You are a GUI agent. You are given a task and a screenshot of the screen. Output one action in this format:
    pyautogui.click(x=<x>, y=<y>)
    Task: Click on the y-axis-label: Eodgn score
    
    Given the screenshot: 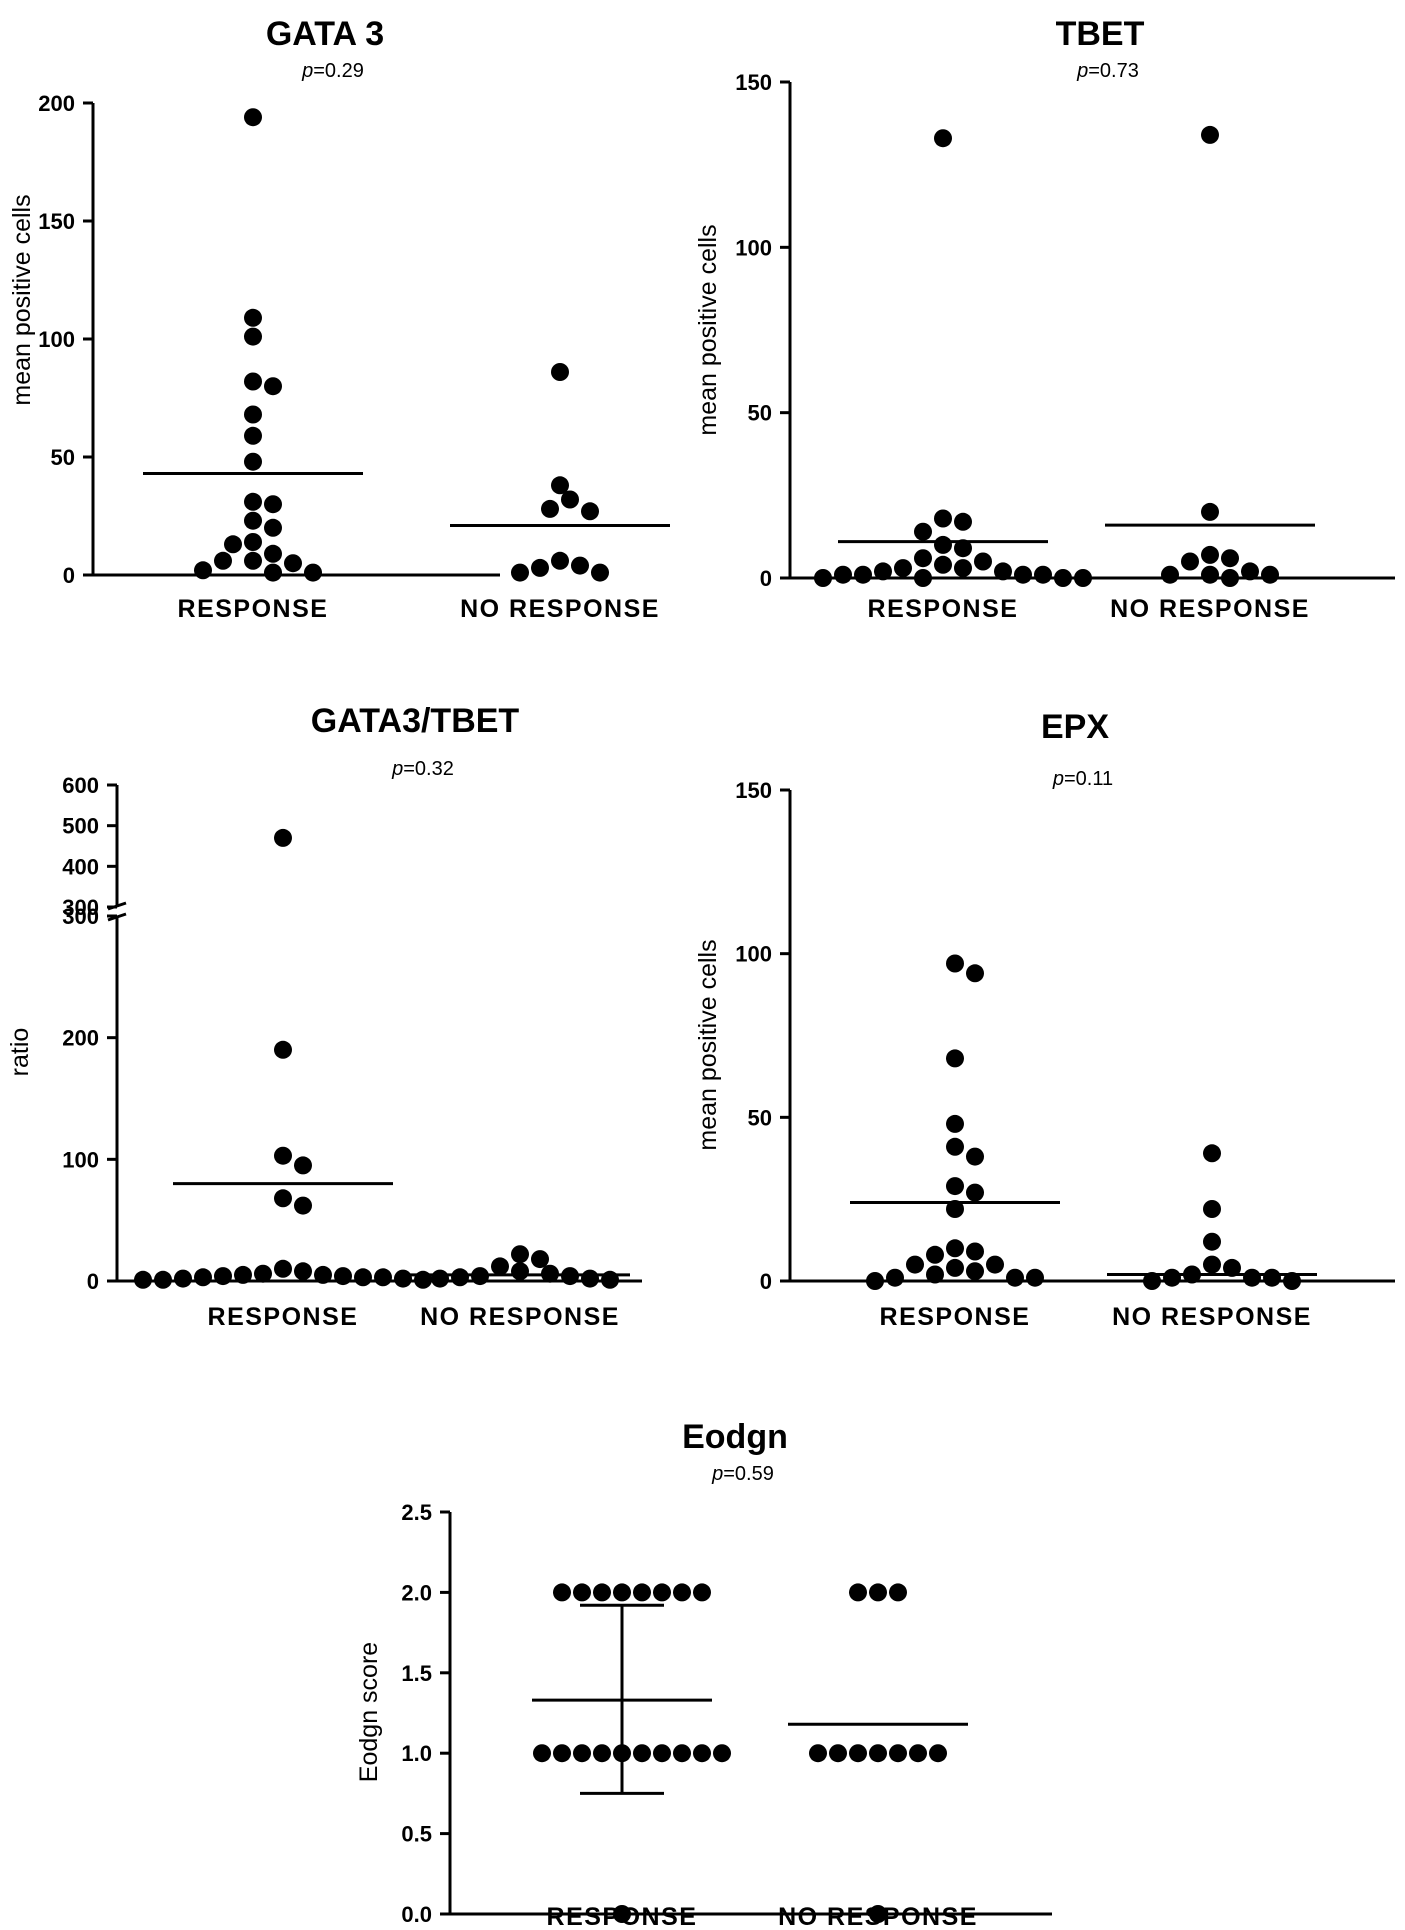 What is the action you would take?
    pyautogui.click(x=369, y=1712)
    